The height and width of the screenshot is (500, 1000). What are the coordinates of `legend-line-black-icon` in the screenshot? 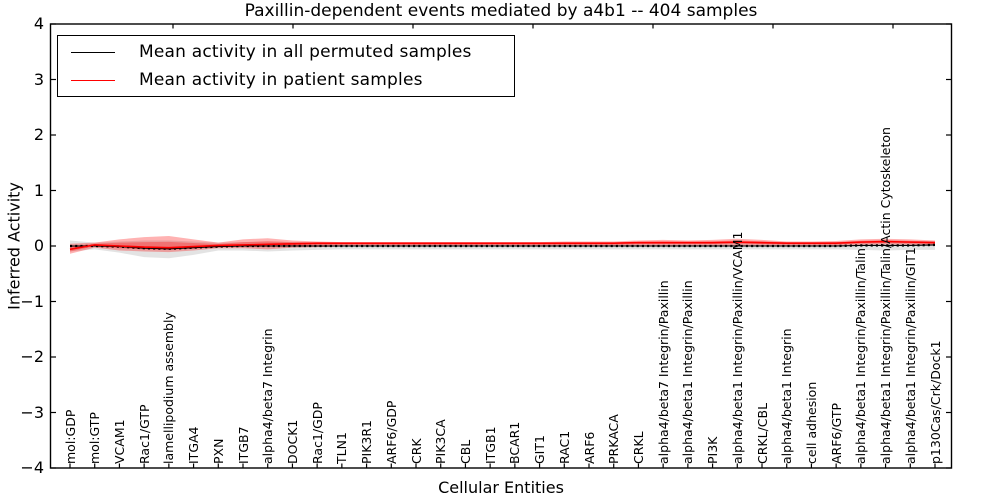 It's located at (93, 52).